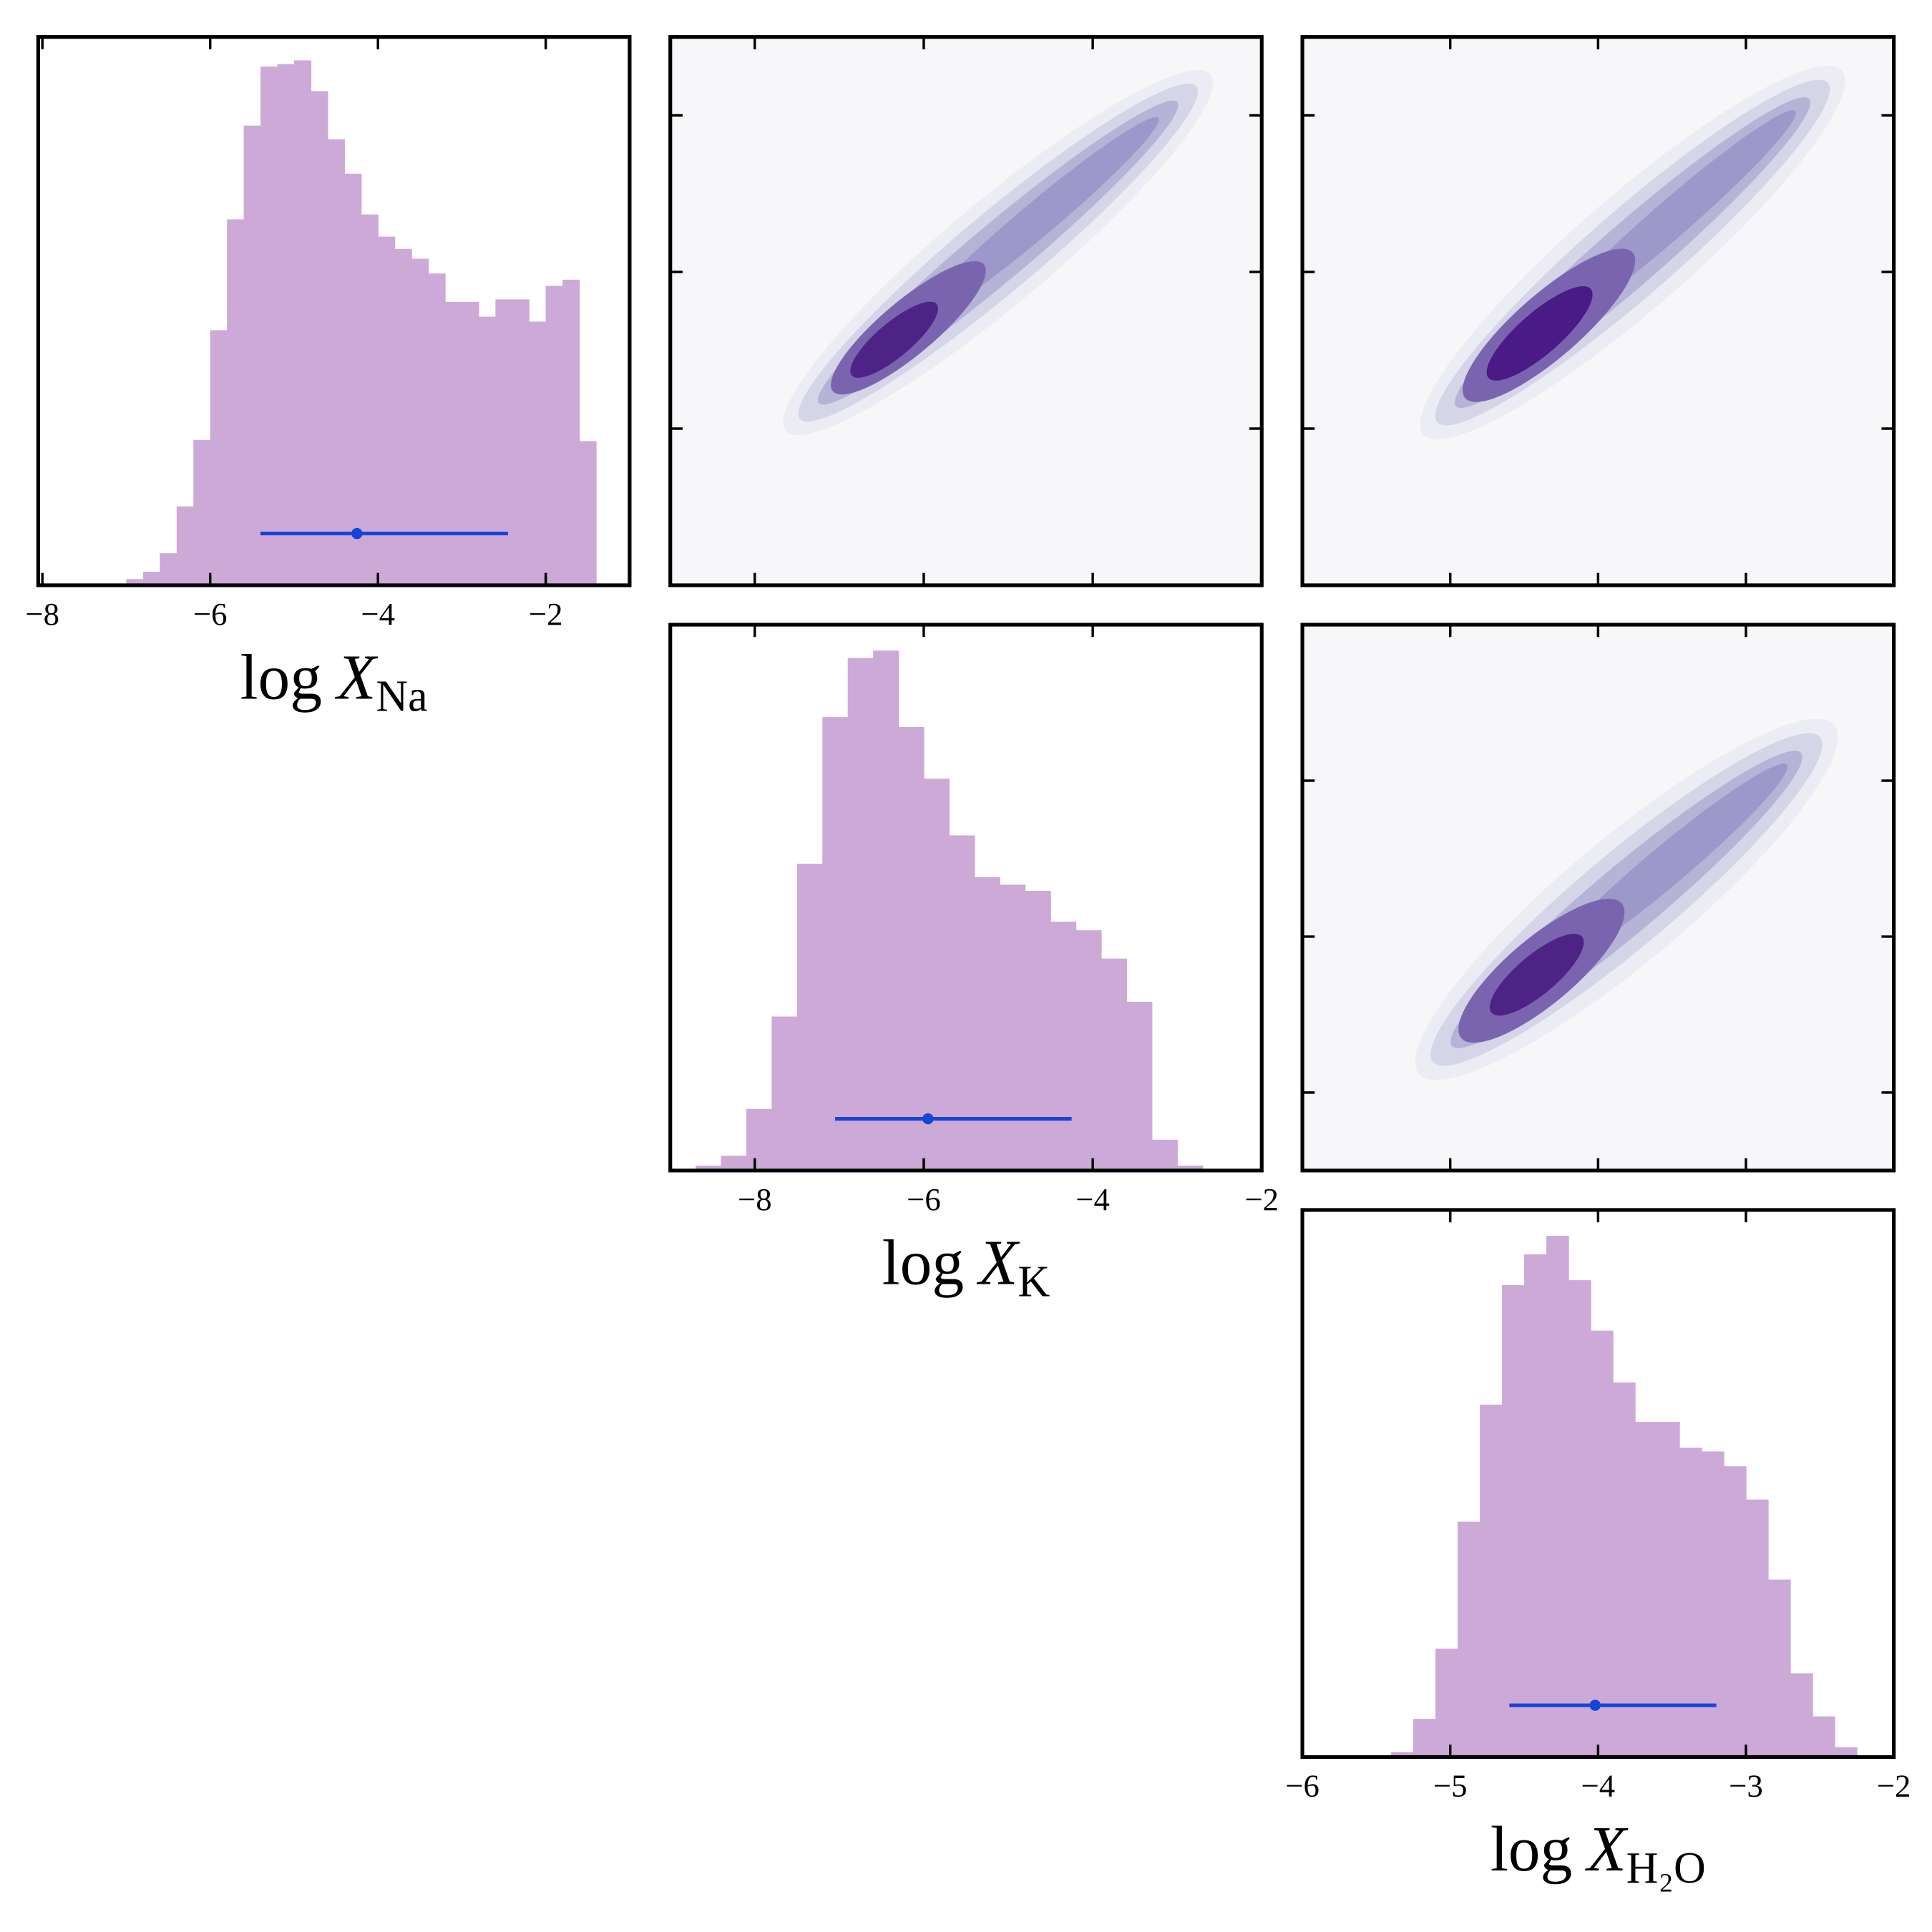 This screenshot has height=1932, width=1932. I want to click on x-axis-label: log XH₂O, so click(1598, 1853).